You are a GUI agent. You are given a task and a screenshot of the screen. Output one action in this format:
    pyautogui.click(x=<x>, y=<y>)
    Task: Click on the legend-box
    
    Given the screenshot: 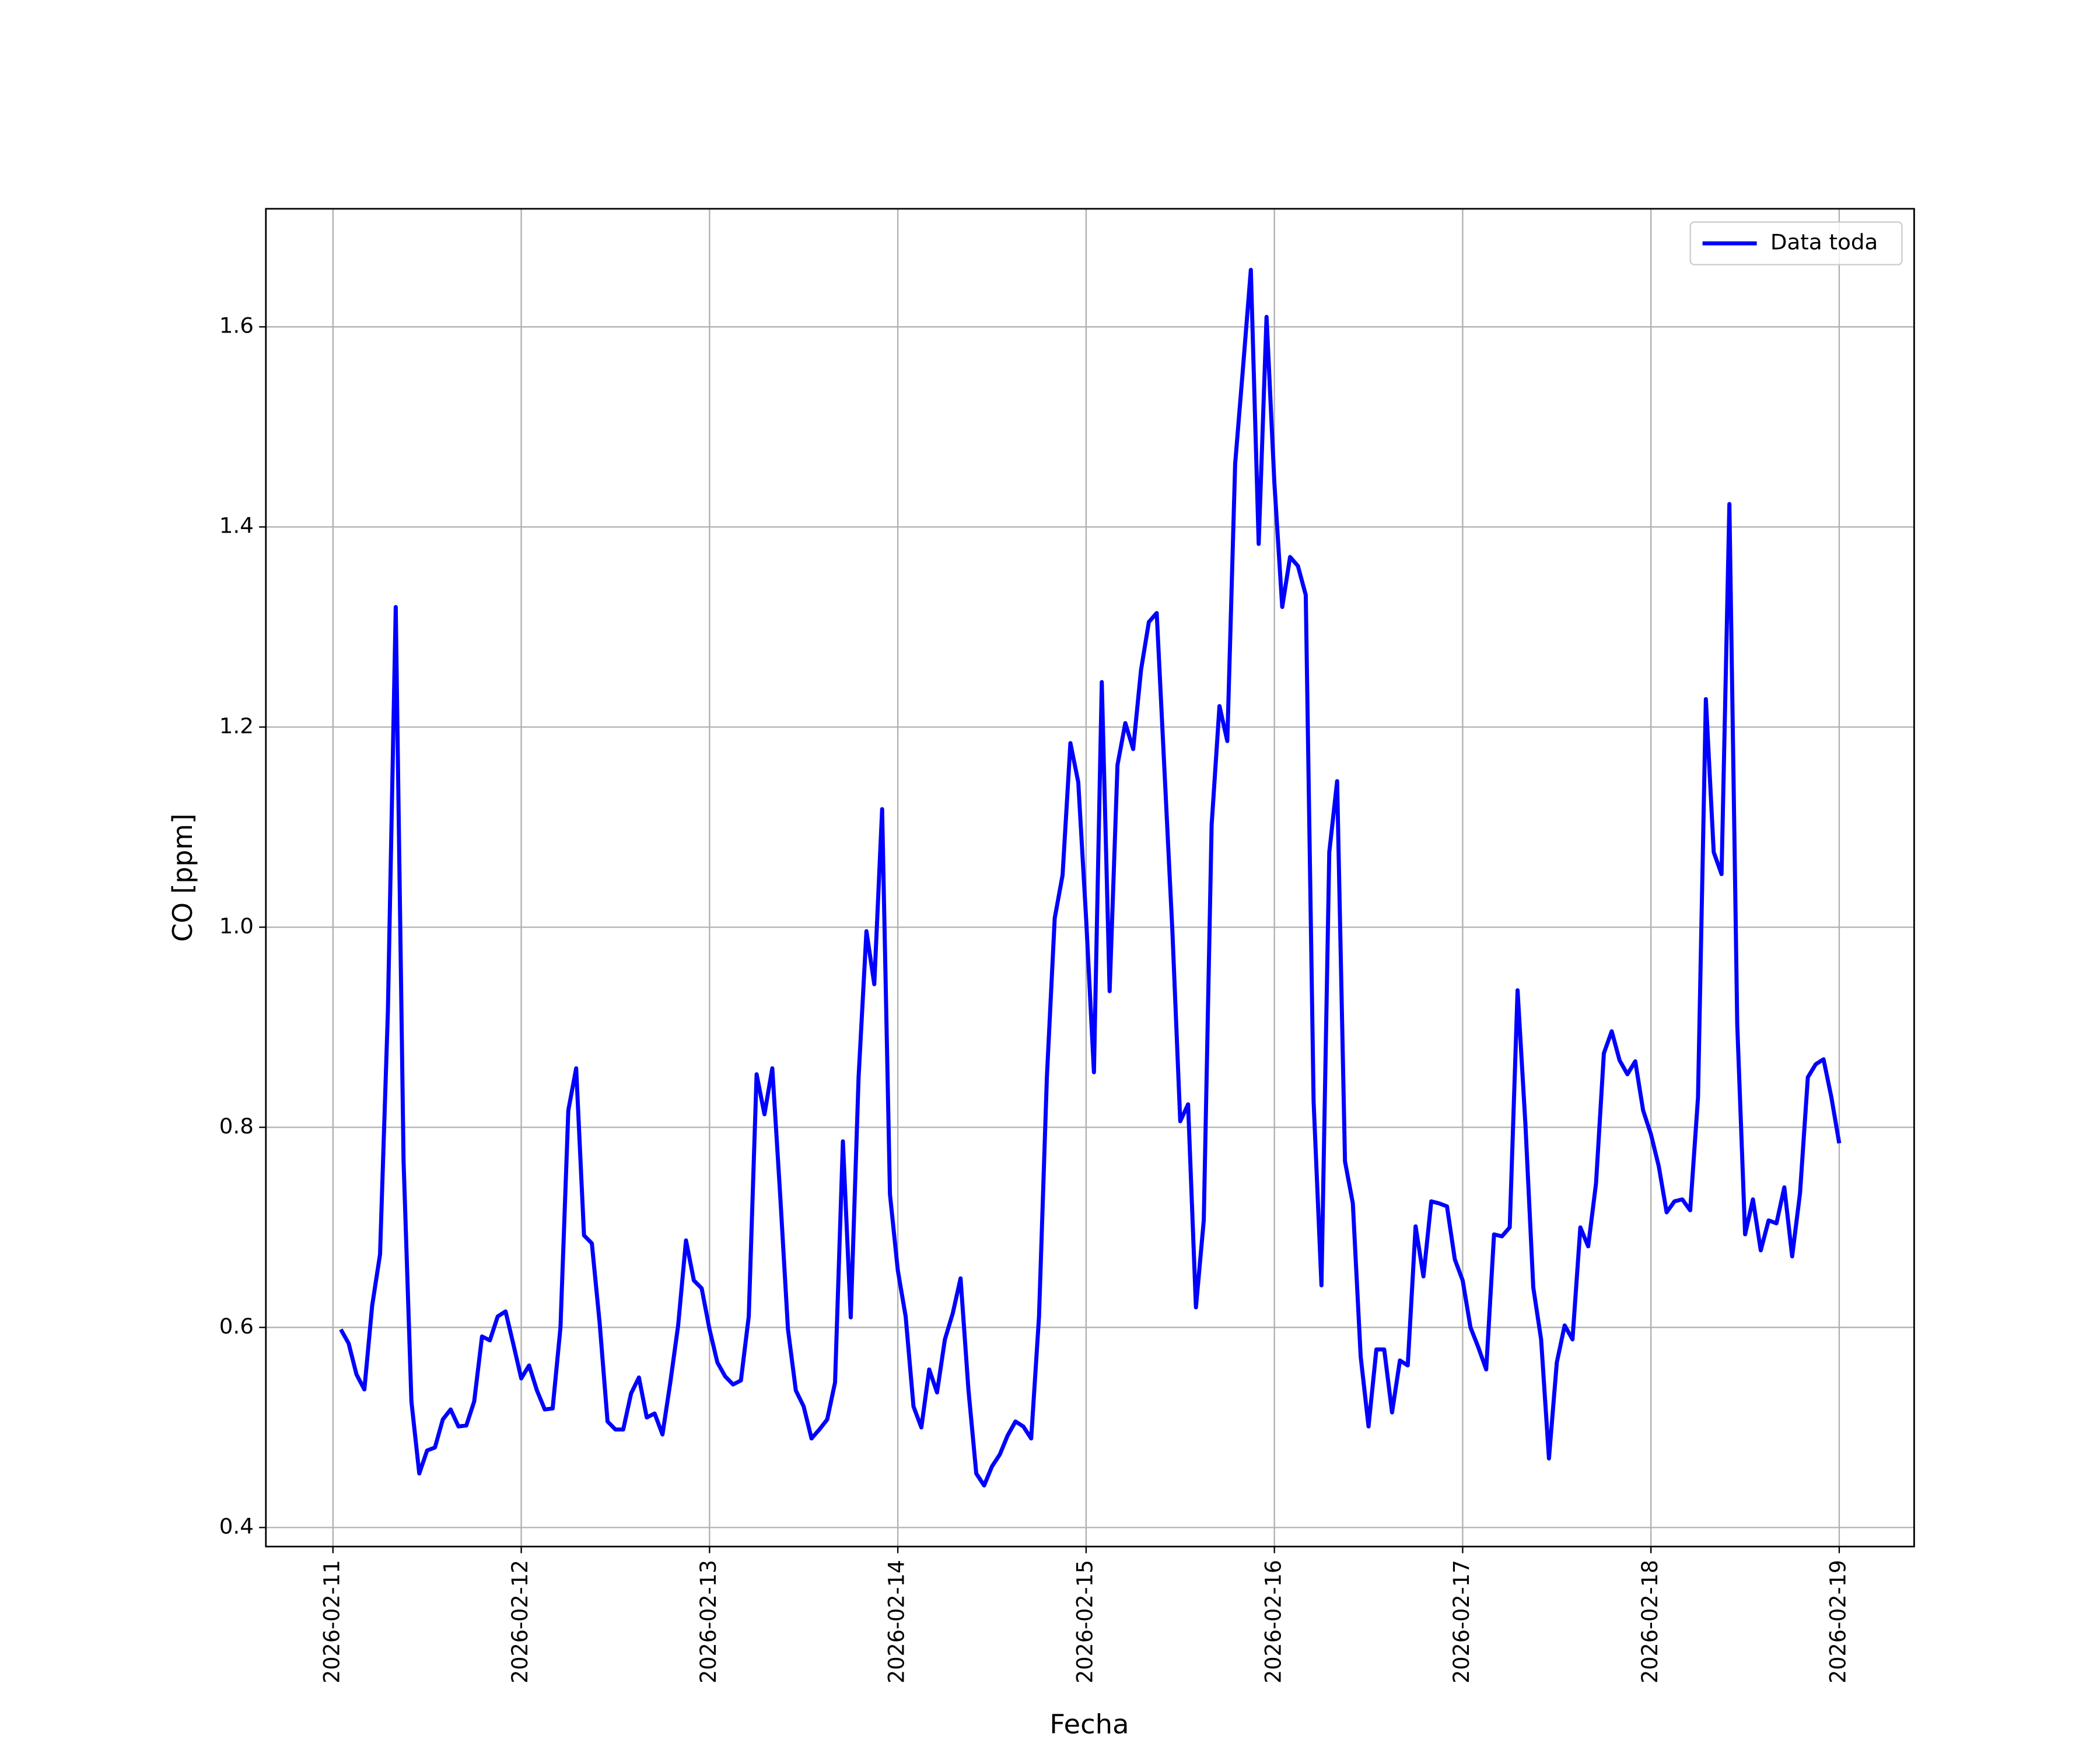 What is the action you would take?
    pyautogui.click(x=1796, y=243)
    